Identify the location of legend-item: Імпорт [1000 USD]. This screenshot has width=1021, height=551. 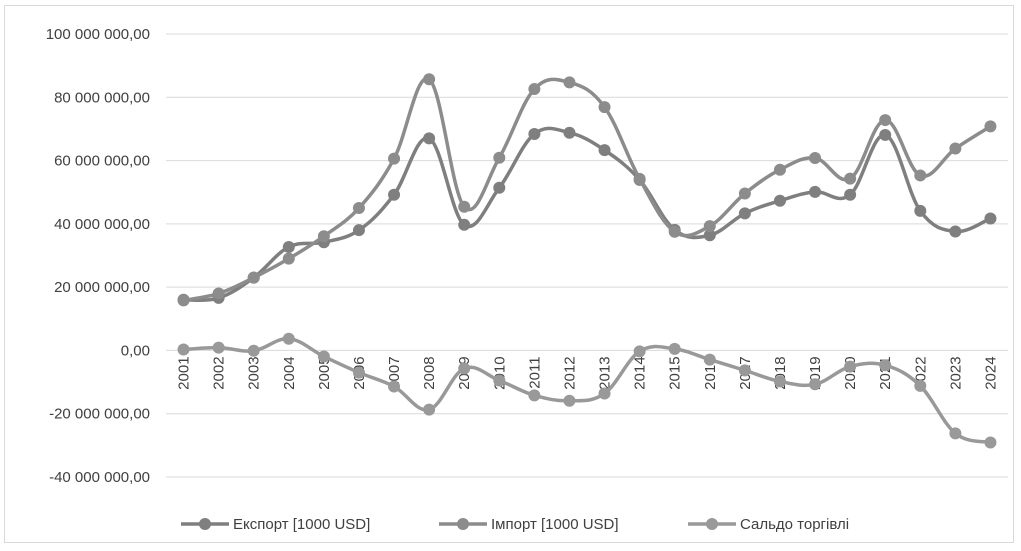
(529, 524).